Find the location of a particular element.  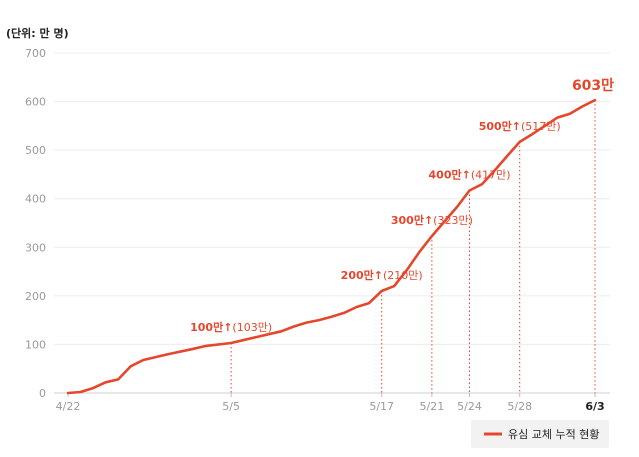

milestone-label: 500만↑(517만) is located at coordinates (520, 126).